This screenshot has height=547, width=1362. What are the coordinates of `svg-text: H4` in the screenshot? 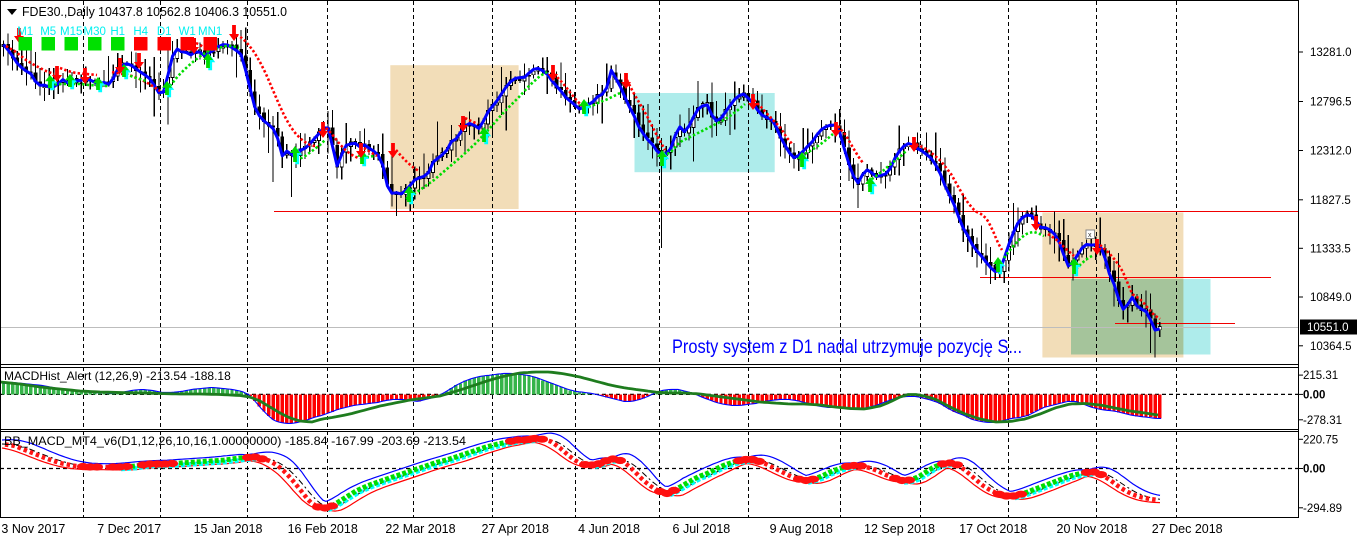 It's located at (140, 32).